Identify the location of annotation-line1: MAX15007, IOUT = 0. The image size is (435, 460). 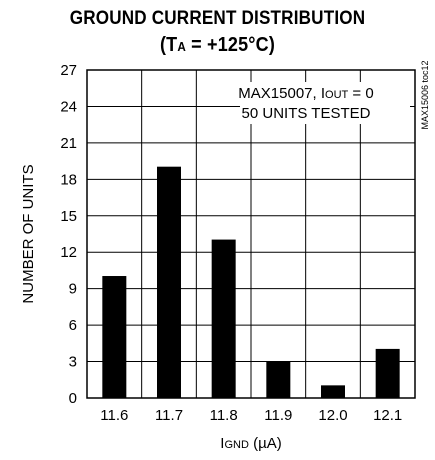
(305, 93).